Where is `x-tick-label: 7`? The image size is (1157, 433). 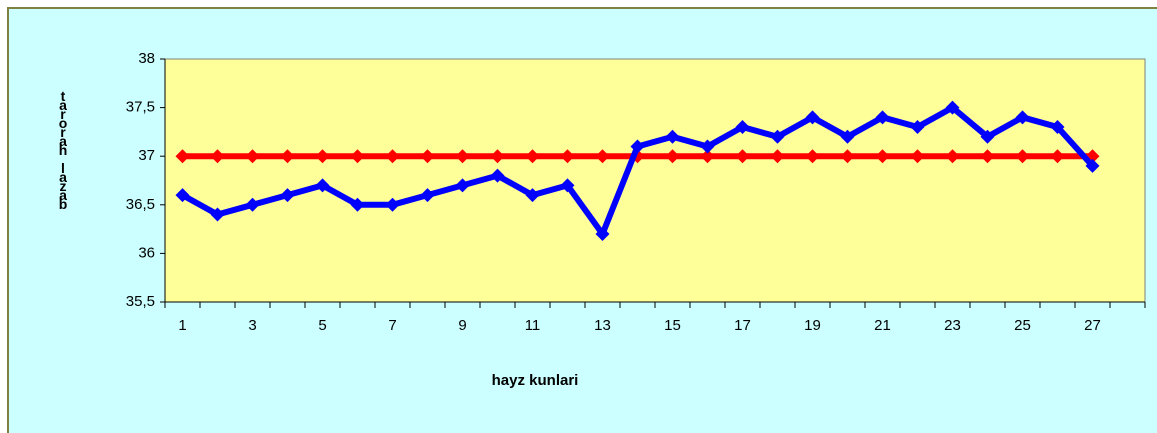
x-tick-label: 7 is located at coordinates (392, 325).